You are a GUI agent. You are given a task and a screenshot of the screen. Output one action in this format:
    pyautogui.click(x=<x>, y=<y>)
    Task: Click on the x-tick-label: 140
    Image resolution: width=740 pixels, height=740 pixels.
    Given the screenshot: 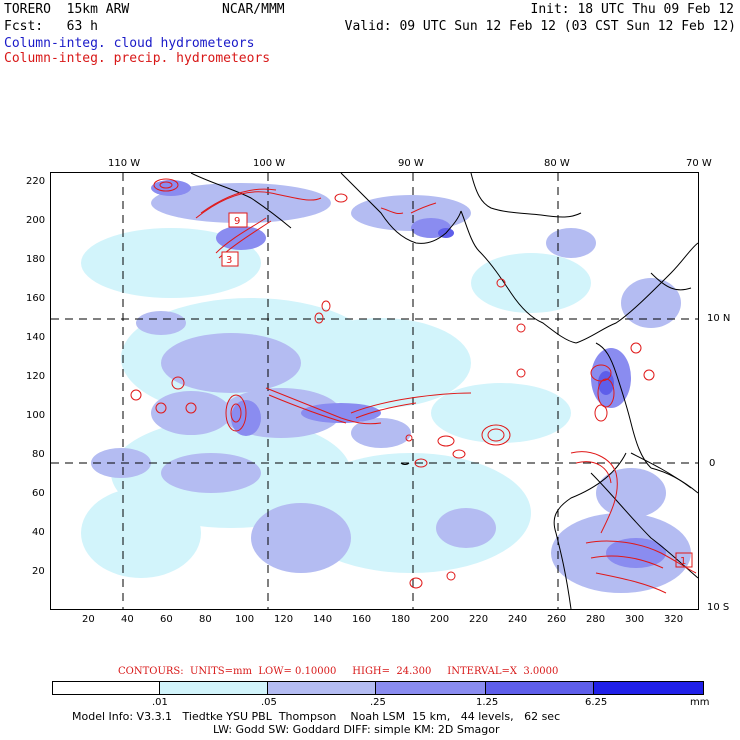 What is the action you would take?
    pyautogui.click(x=323, y=619)
    